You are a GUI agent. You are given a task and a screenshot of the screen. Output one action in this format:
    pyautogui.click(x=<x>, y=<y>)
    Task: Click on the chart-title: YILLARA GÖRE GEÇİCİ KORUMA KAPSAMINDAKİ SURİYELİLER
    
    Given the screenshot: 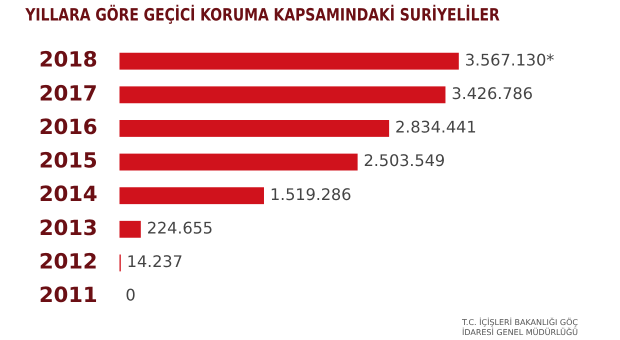 What is the action you would take?
    pyautogui.click(x=262, y=14)
    